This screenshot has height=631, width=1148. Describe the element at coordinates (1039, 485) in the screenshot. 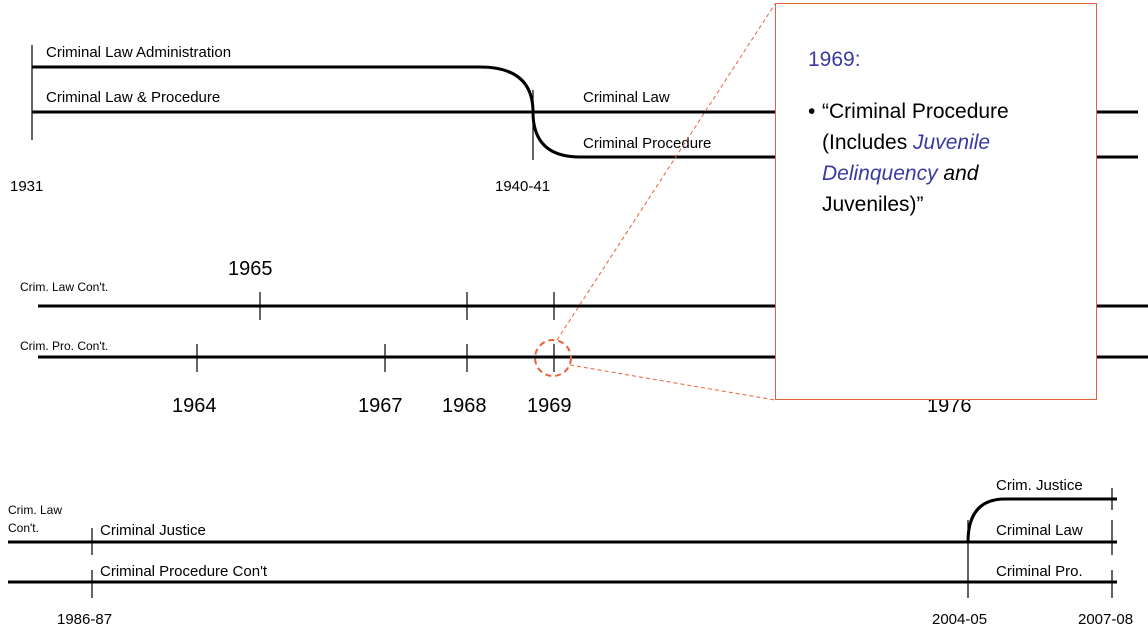

I see `label: Crim. Justice` at that location.